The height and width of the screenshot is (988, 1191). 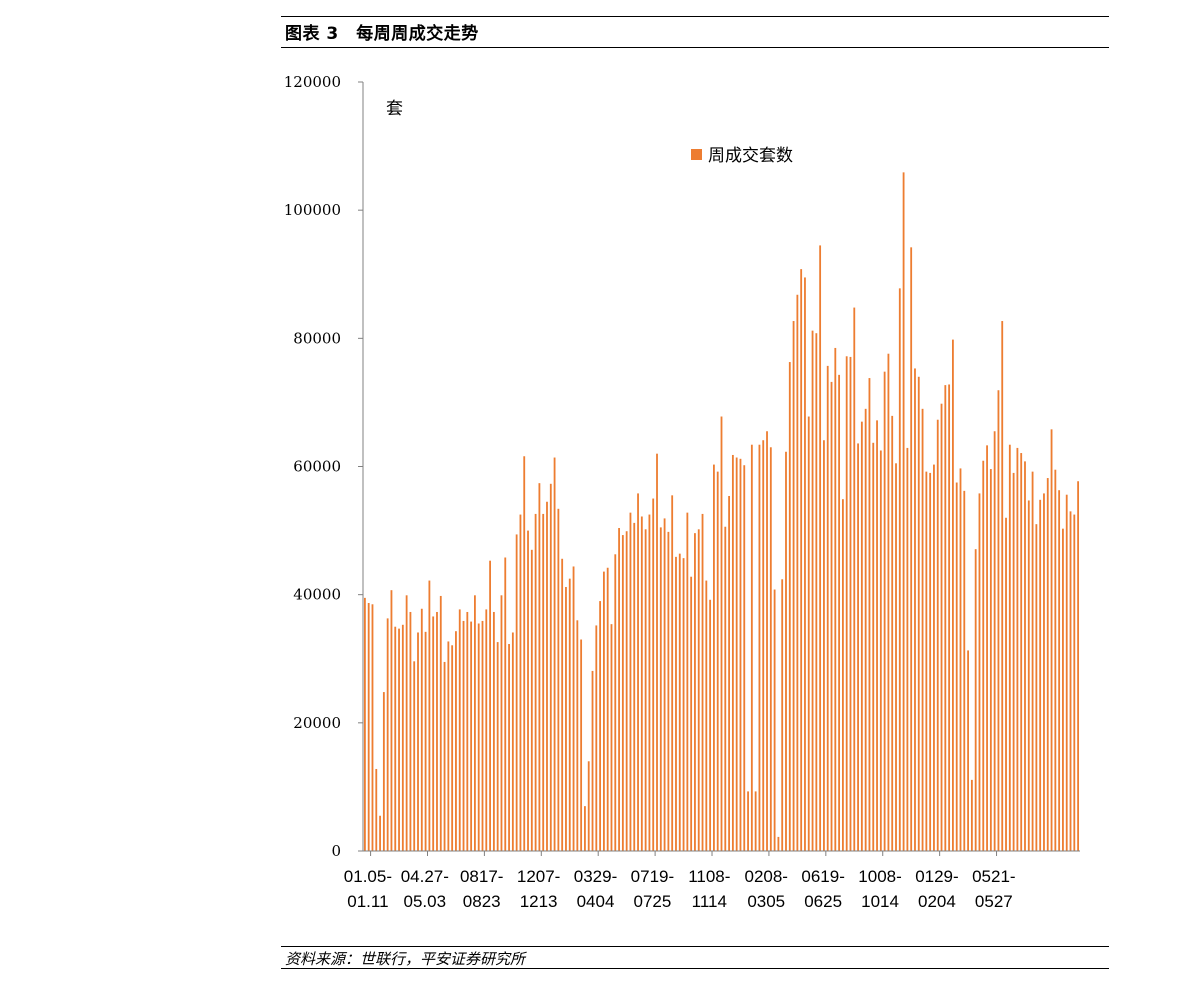 I want to click on legend-swatch, so click(x=696, y=154).